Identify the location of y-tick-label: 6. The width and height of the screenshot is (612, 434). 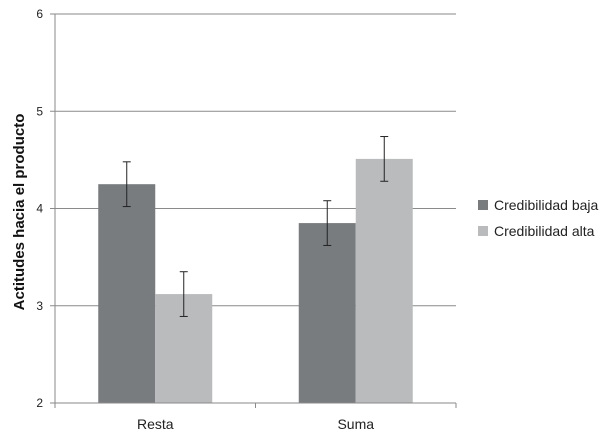
(39, 14).